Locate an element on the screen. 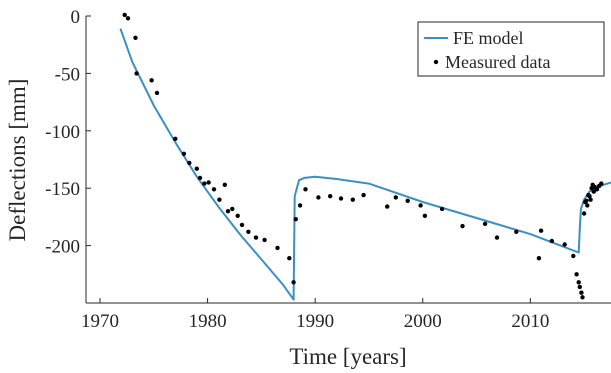 This screenshot has height=373, width=611. x-tick-label: 2000 is located at coordinates (423, 321).